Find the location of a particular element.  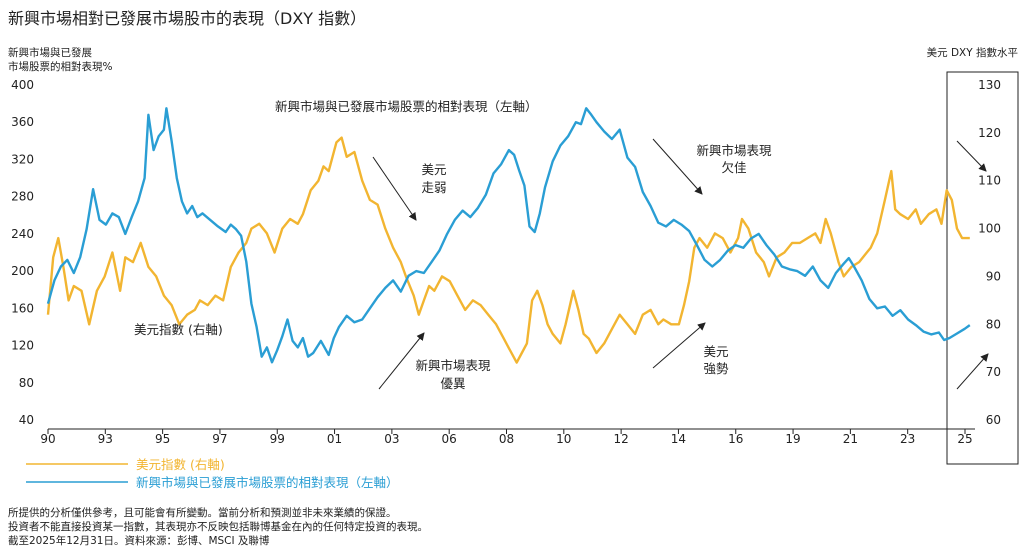

left-tick-label: 360 is located at coordinates (22, 122).